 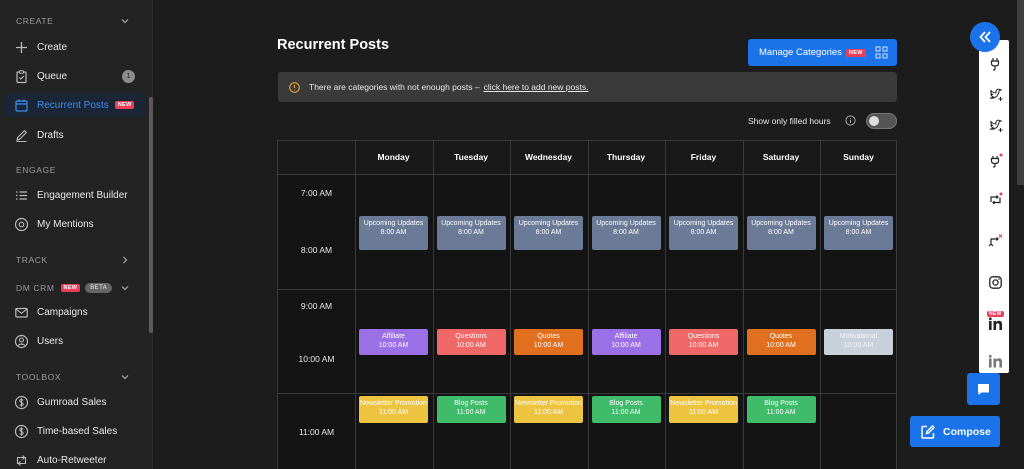 I want to click on retweet-x-icon, so click(x=995, y=240).